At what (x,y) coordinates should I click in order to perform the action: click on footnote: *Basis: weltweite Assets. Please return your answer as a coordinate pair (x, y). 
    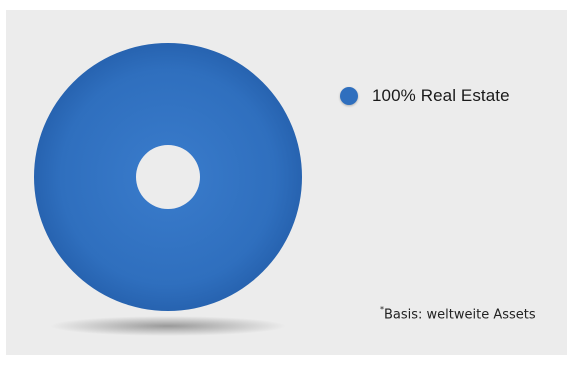
    Looking at the image, I should click on (458, 314).